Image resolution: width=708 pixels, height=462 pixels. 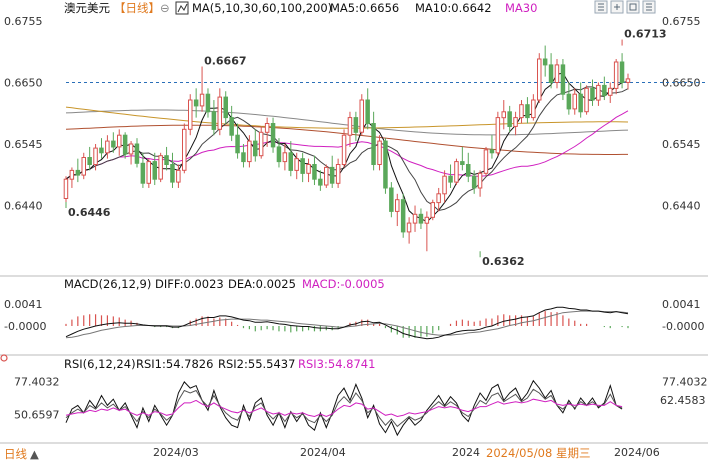 I want to click on price-tick-left: 0.6650, so click(x=23, y=82).